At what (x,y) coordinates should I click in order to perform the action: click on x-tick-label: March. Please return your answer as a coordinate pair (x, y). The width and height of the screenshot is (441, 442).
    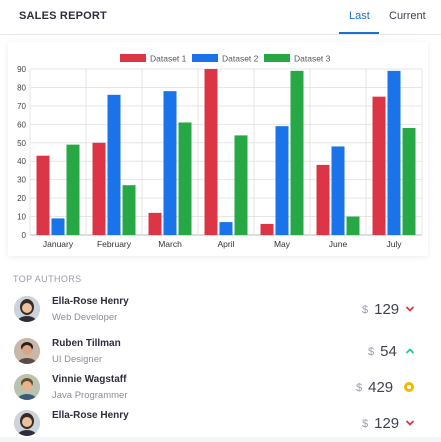
    Looking at the image, I should click on (170, 244).